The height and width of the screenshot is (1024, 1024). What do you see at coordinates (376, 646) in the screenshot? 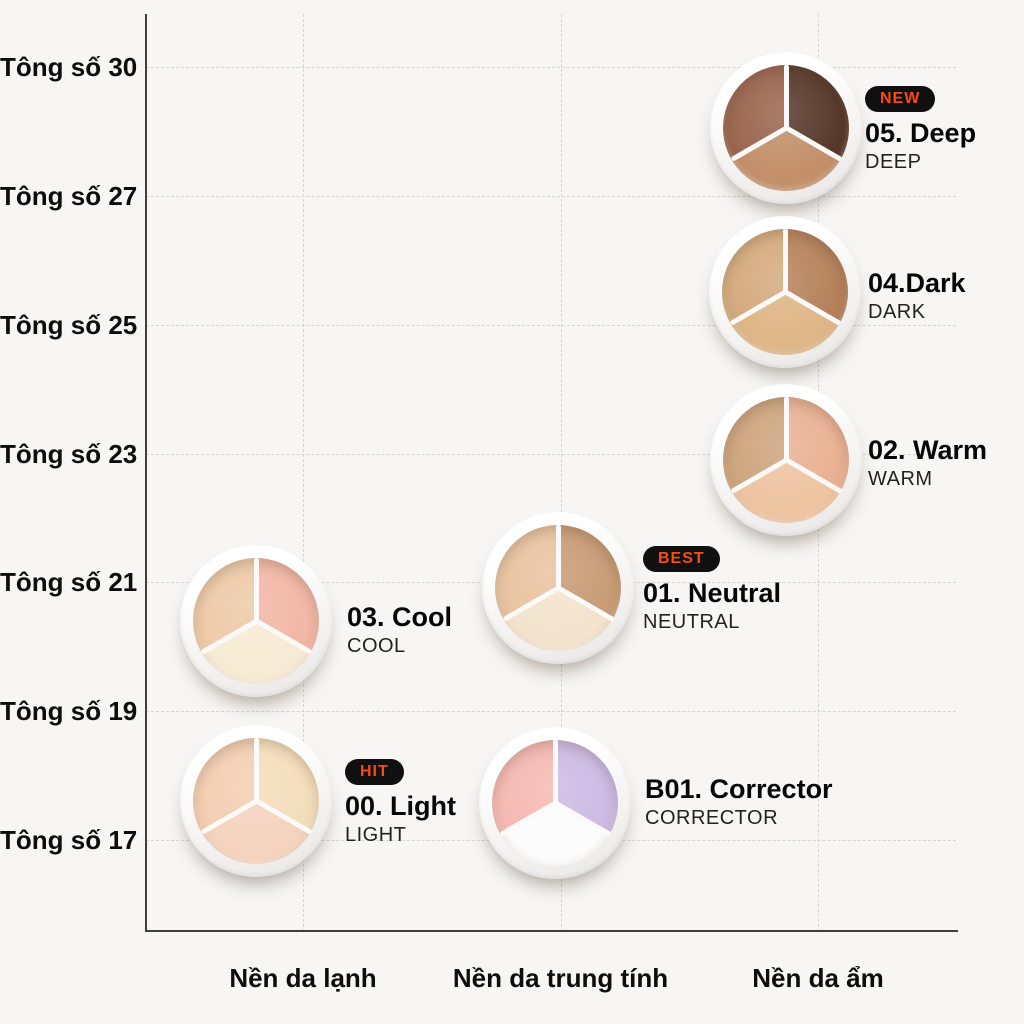
I see `product-subtitle: COOL` at bounding box center [376, 646].